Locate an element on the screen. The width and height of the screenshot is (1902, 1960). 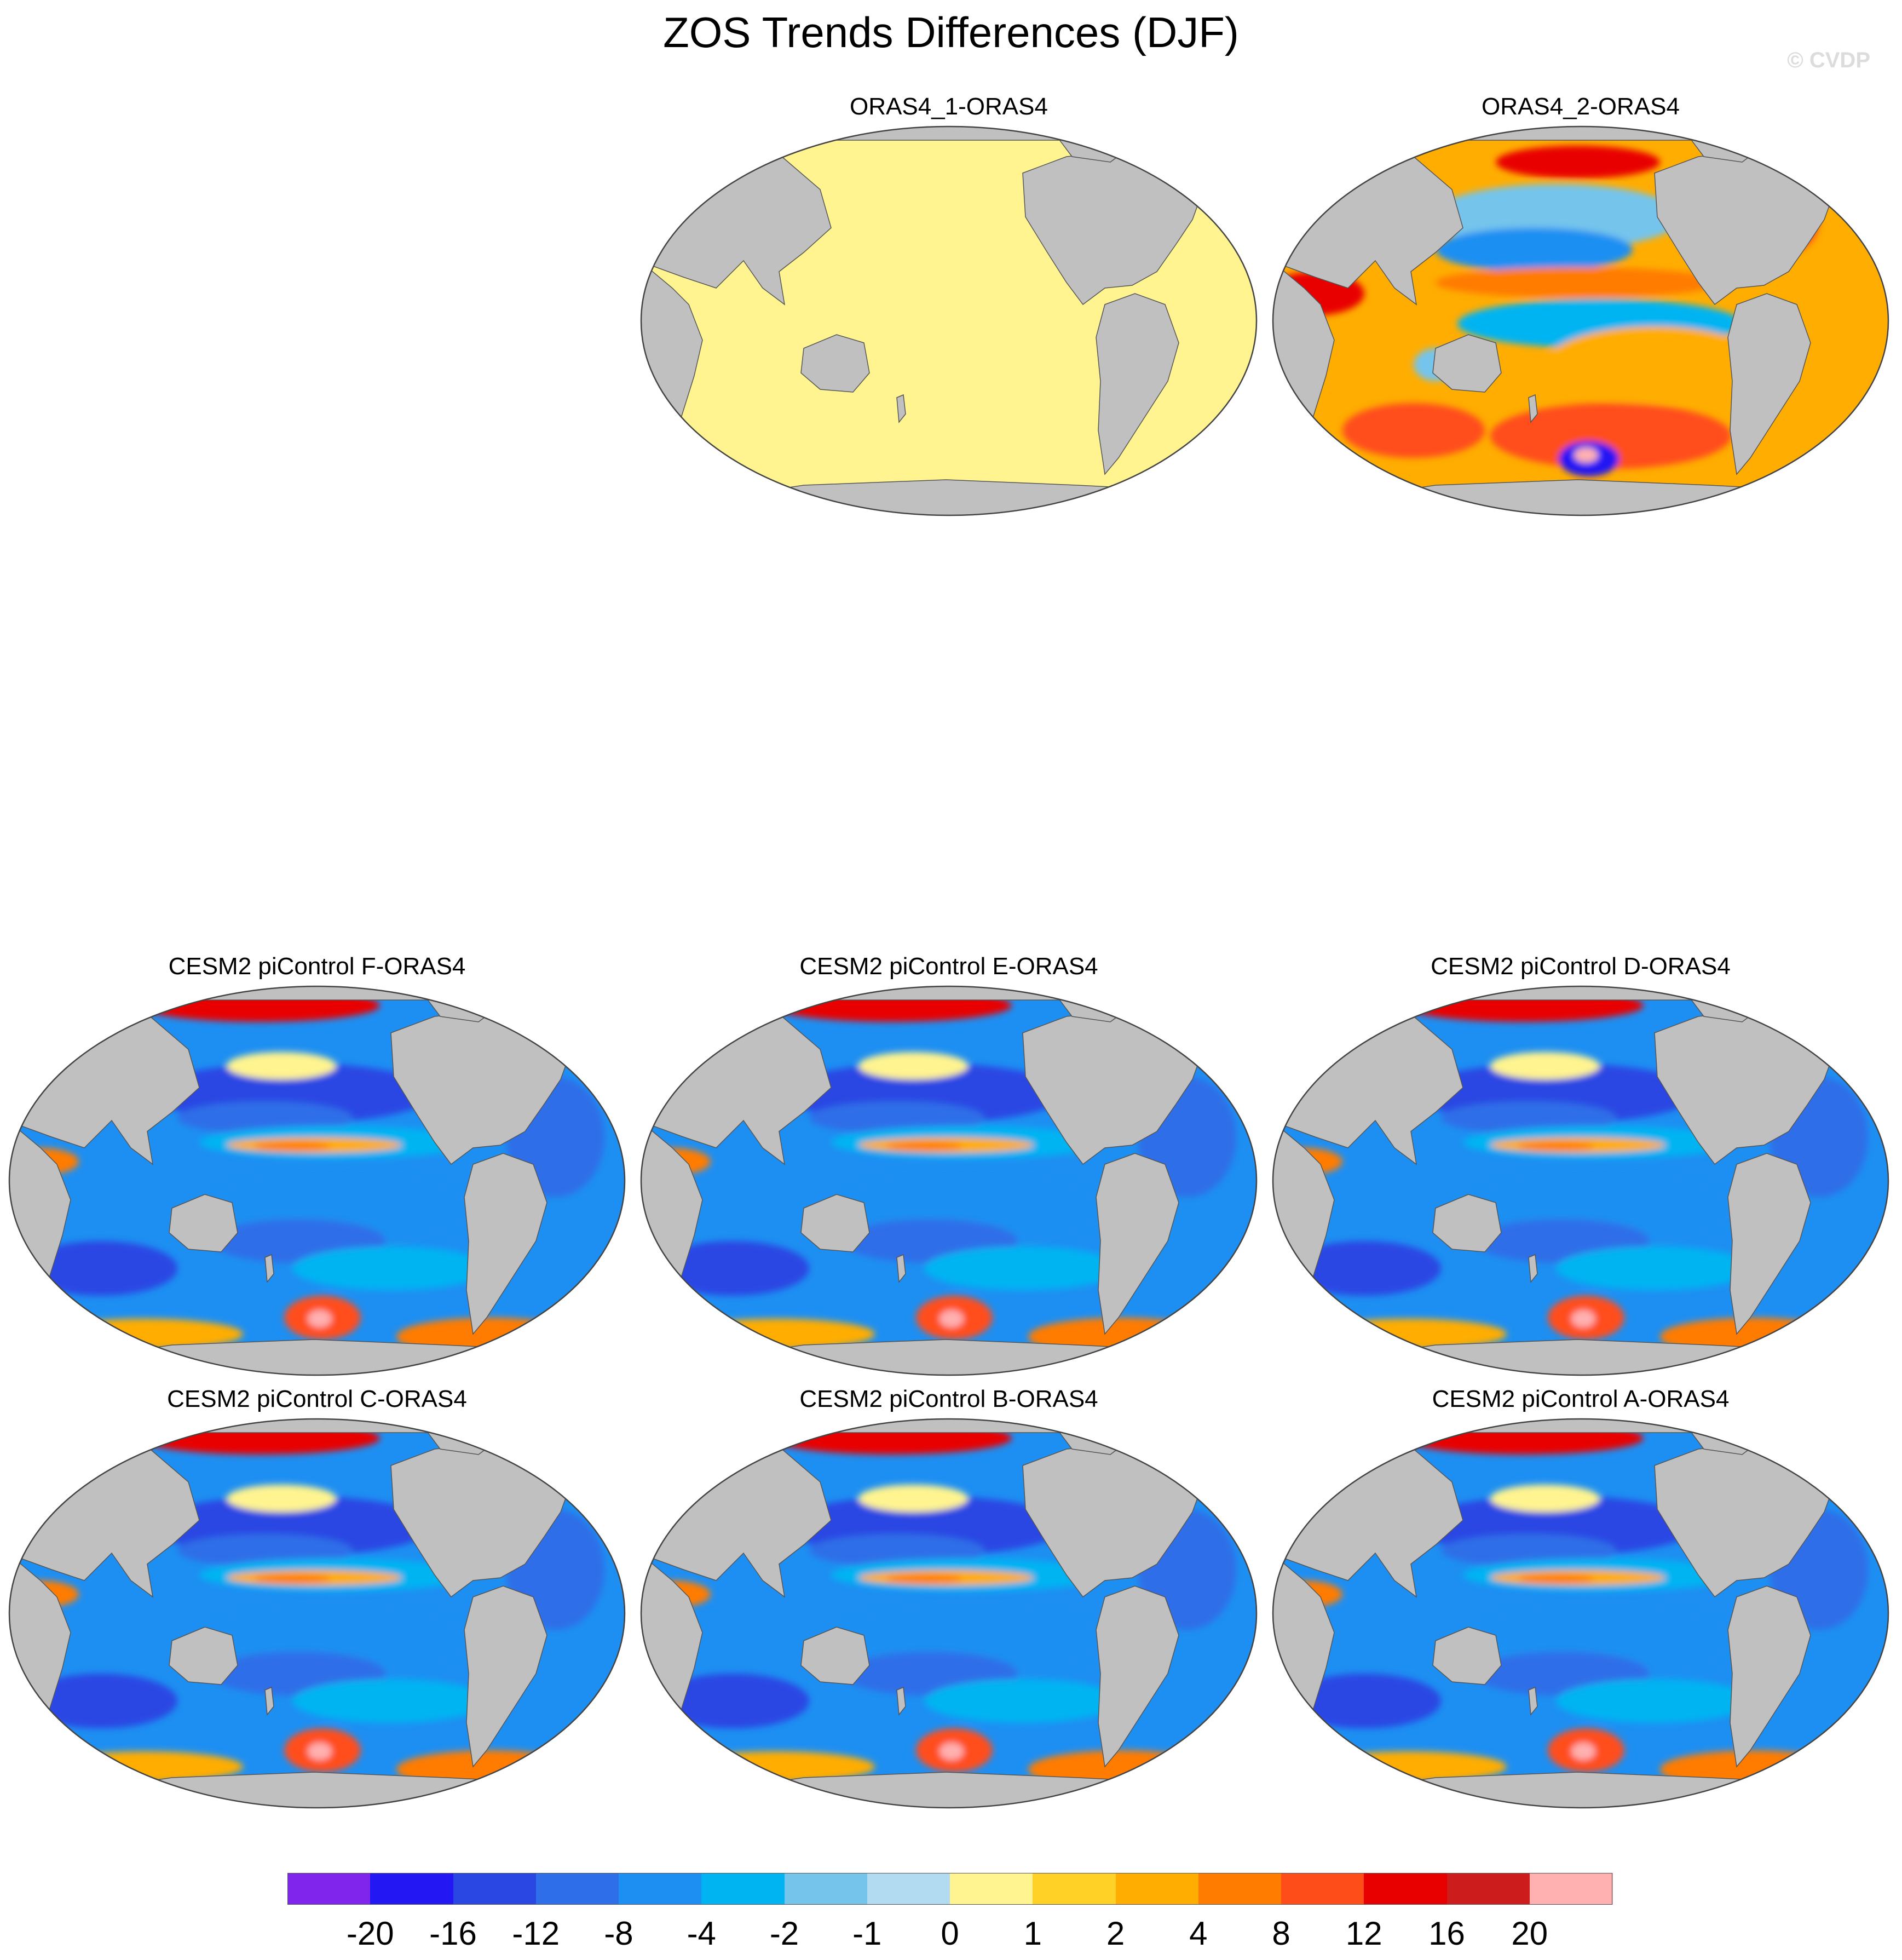
colorbar: -20 -16 -12 -8 -4 -2 -1 0 1 2 4 8 12 16 20 is located at coordinates (950, 1914).